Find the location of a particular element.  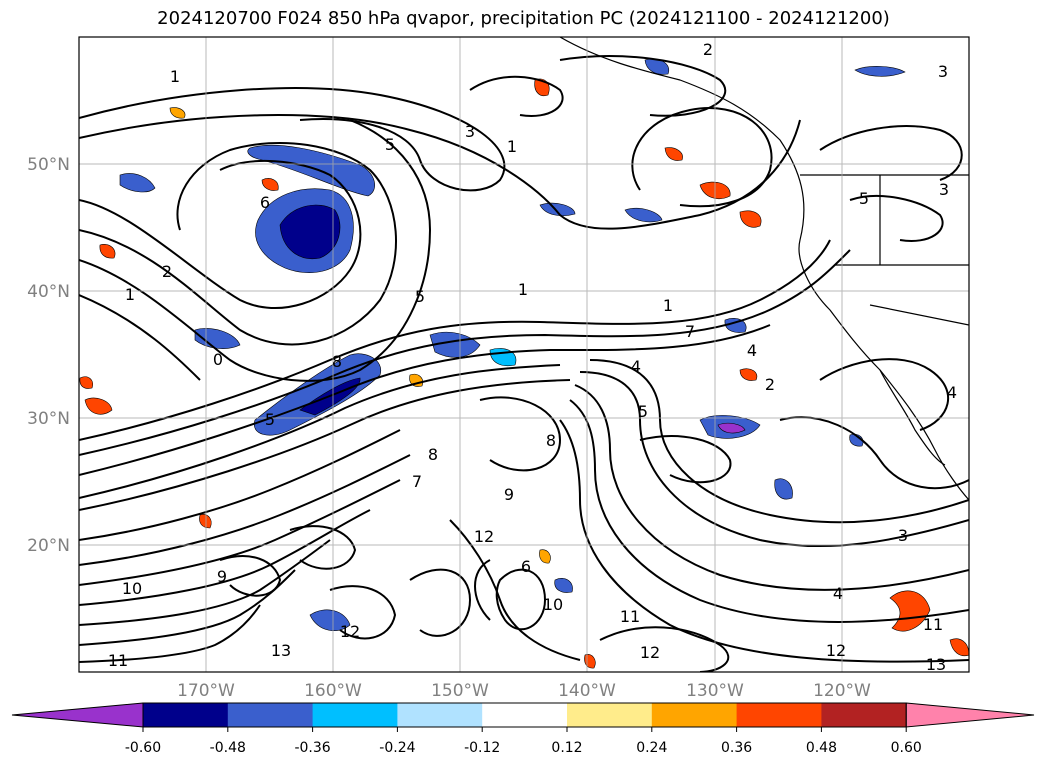

lat-label: 30°N is located at coordinates (48, 419).